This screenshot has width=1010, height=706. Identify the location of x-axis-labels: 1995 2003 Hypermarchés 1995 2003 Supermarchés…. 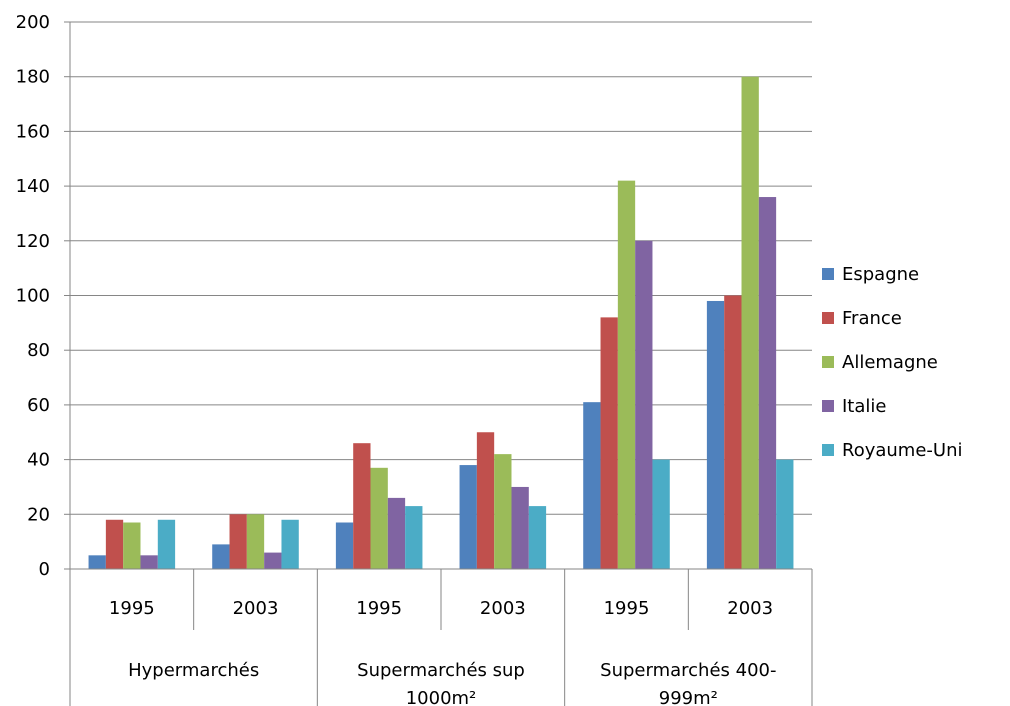
(443, 652).